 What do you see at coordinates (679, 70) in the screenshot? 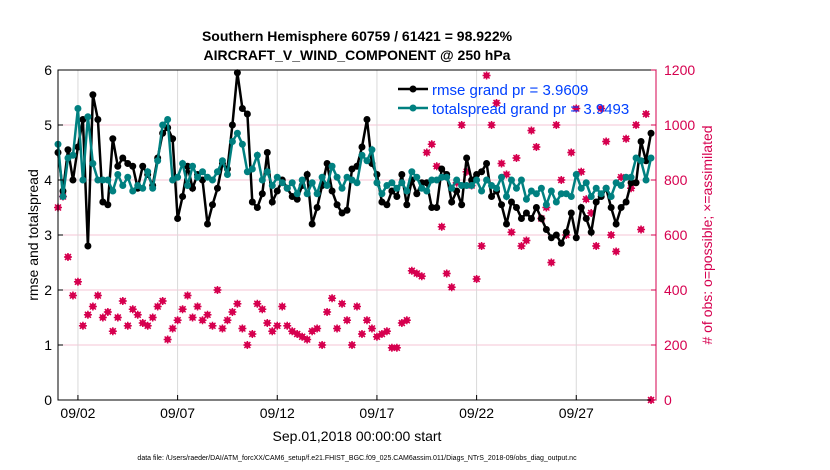
I see `y2-tick-label: 1200` at bounding box center [679, 70].